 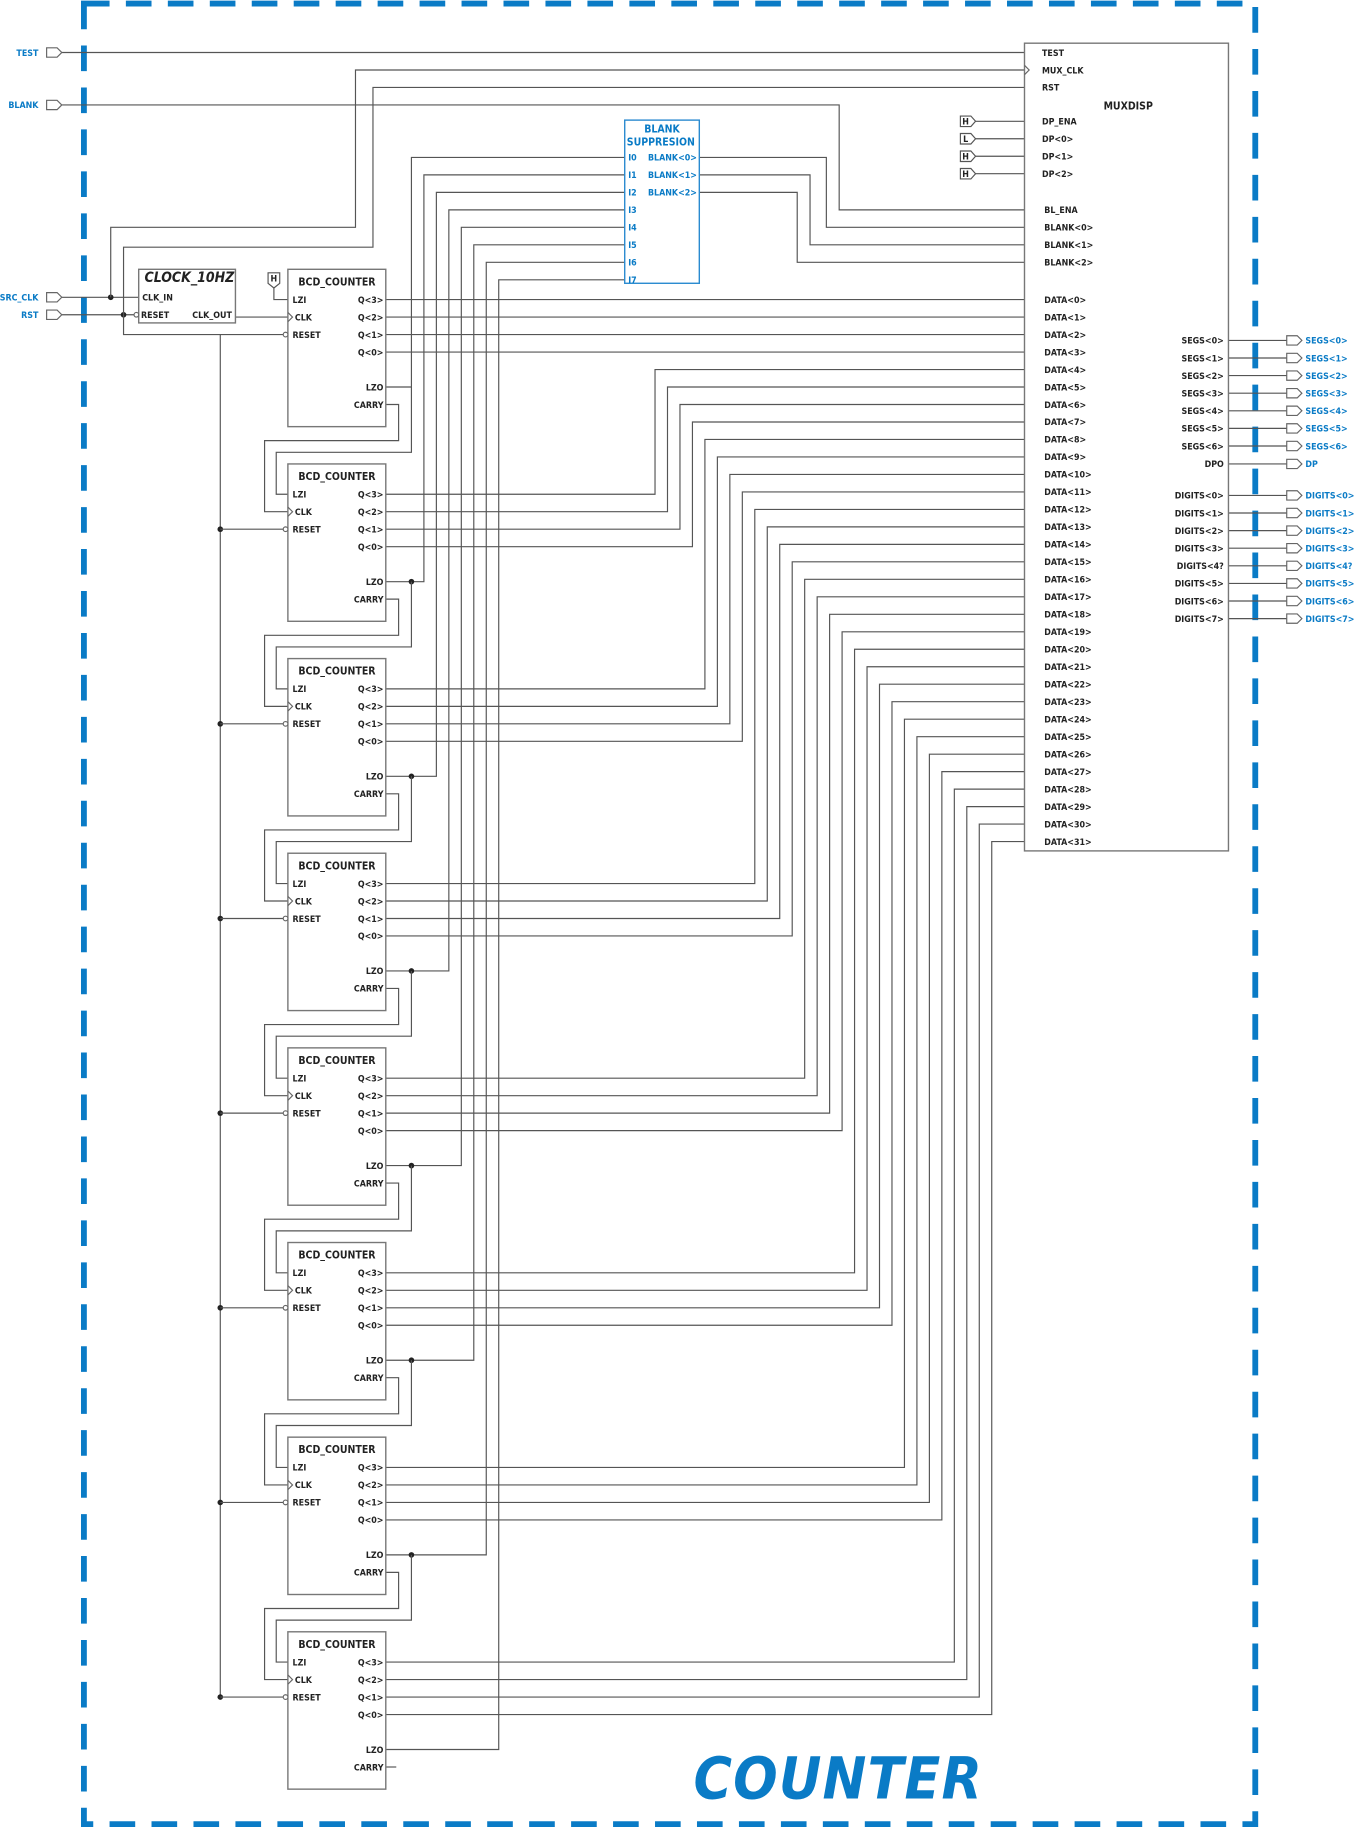 I want to click on blank2-net, so click(x=862, y=227).